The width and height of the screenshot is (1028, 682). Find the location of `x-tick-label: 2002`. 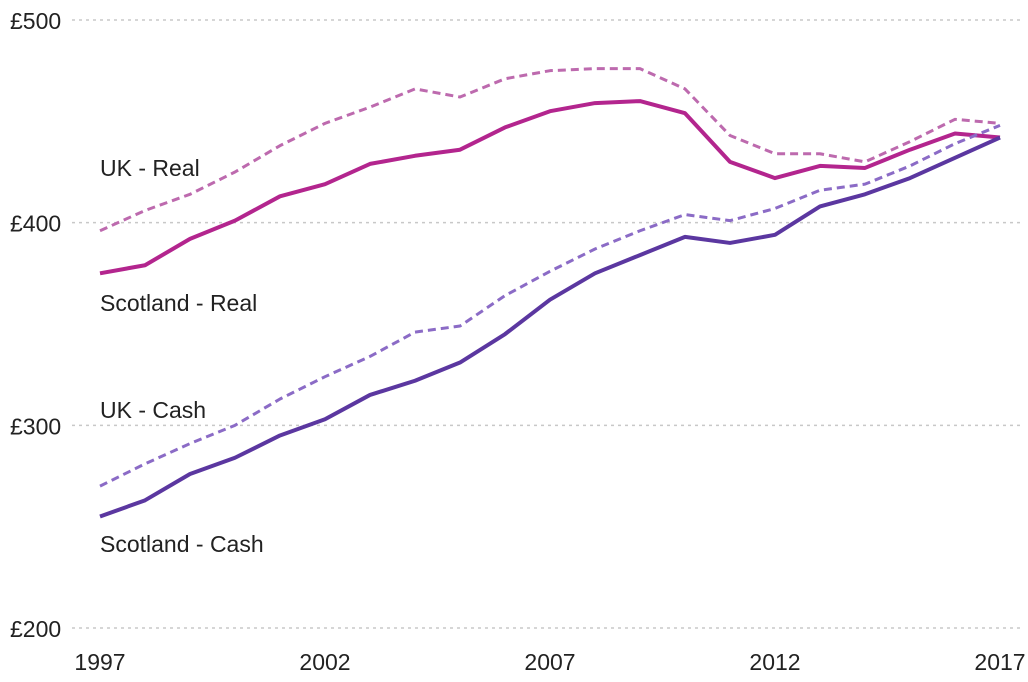

x-tick-label: 2002 is located at coordinates (324, 662).